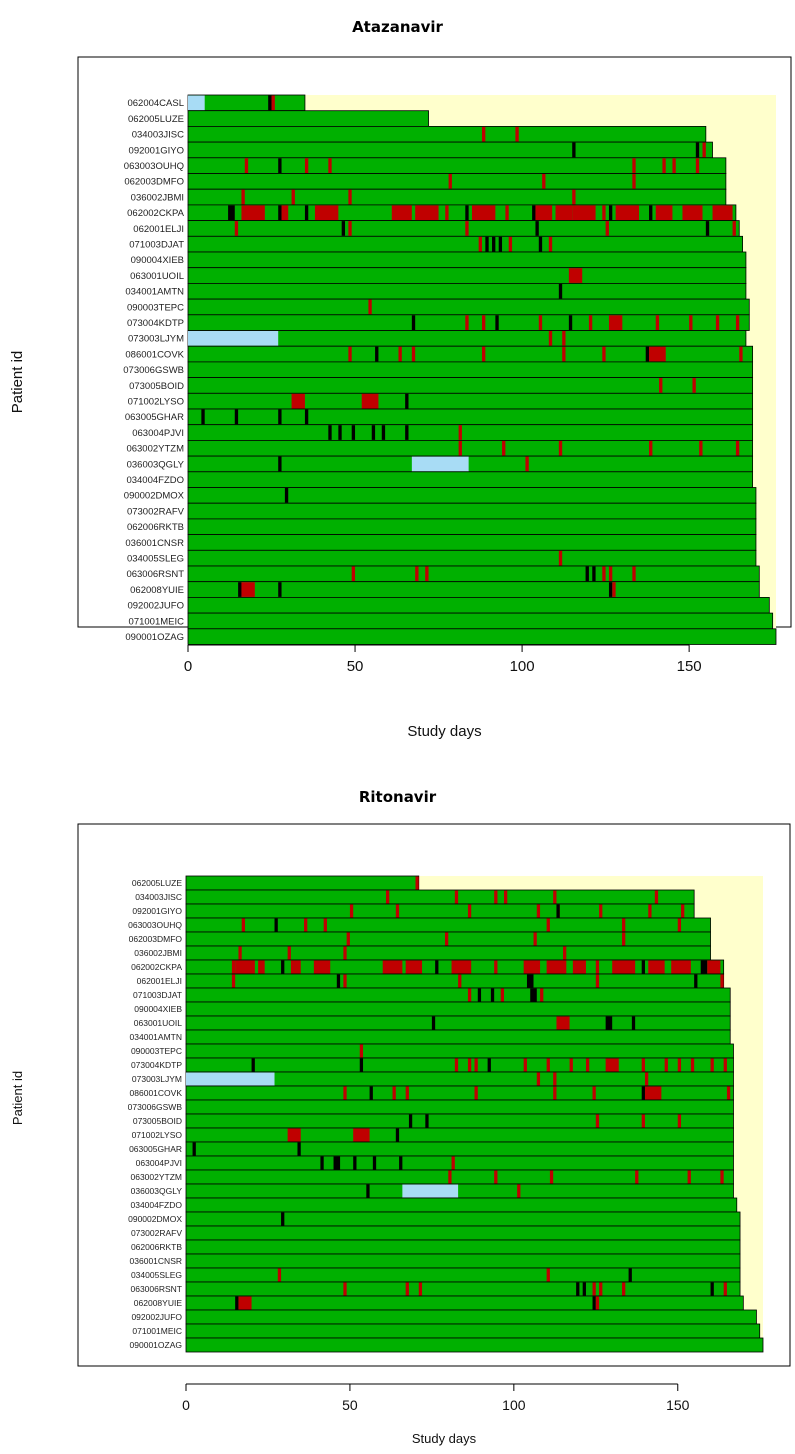 The height and width of the screenshot is (1454, 795). I want to click on patient-id-label: 071001MEIC, so click(157, 621).